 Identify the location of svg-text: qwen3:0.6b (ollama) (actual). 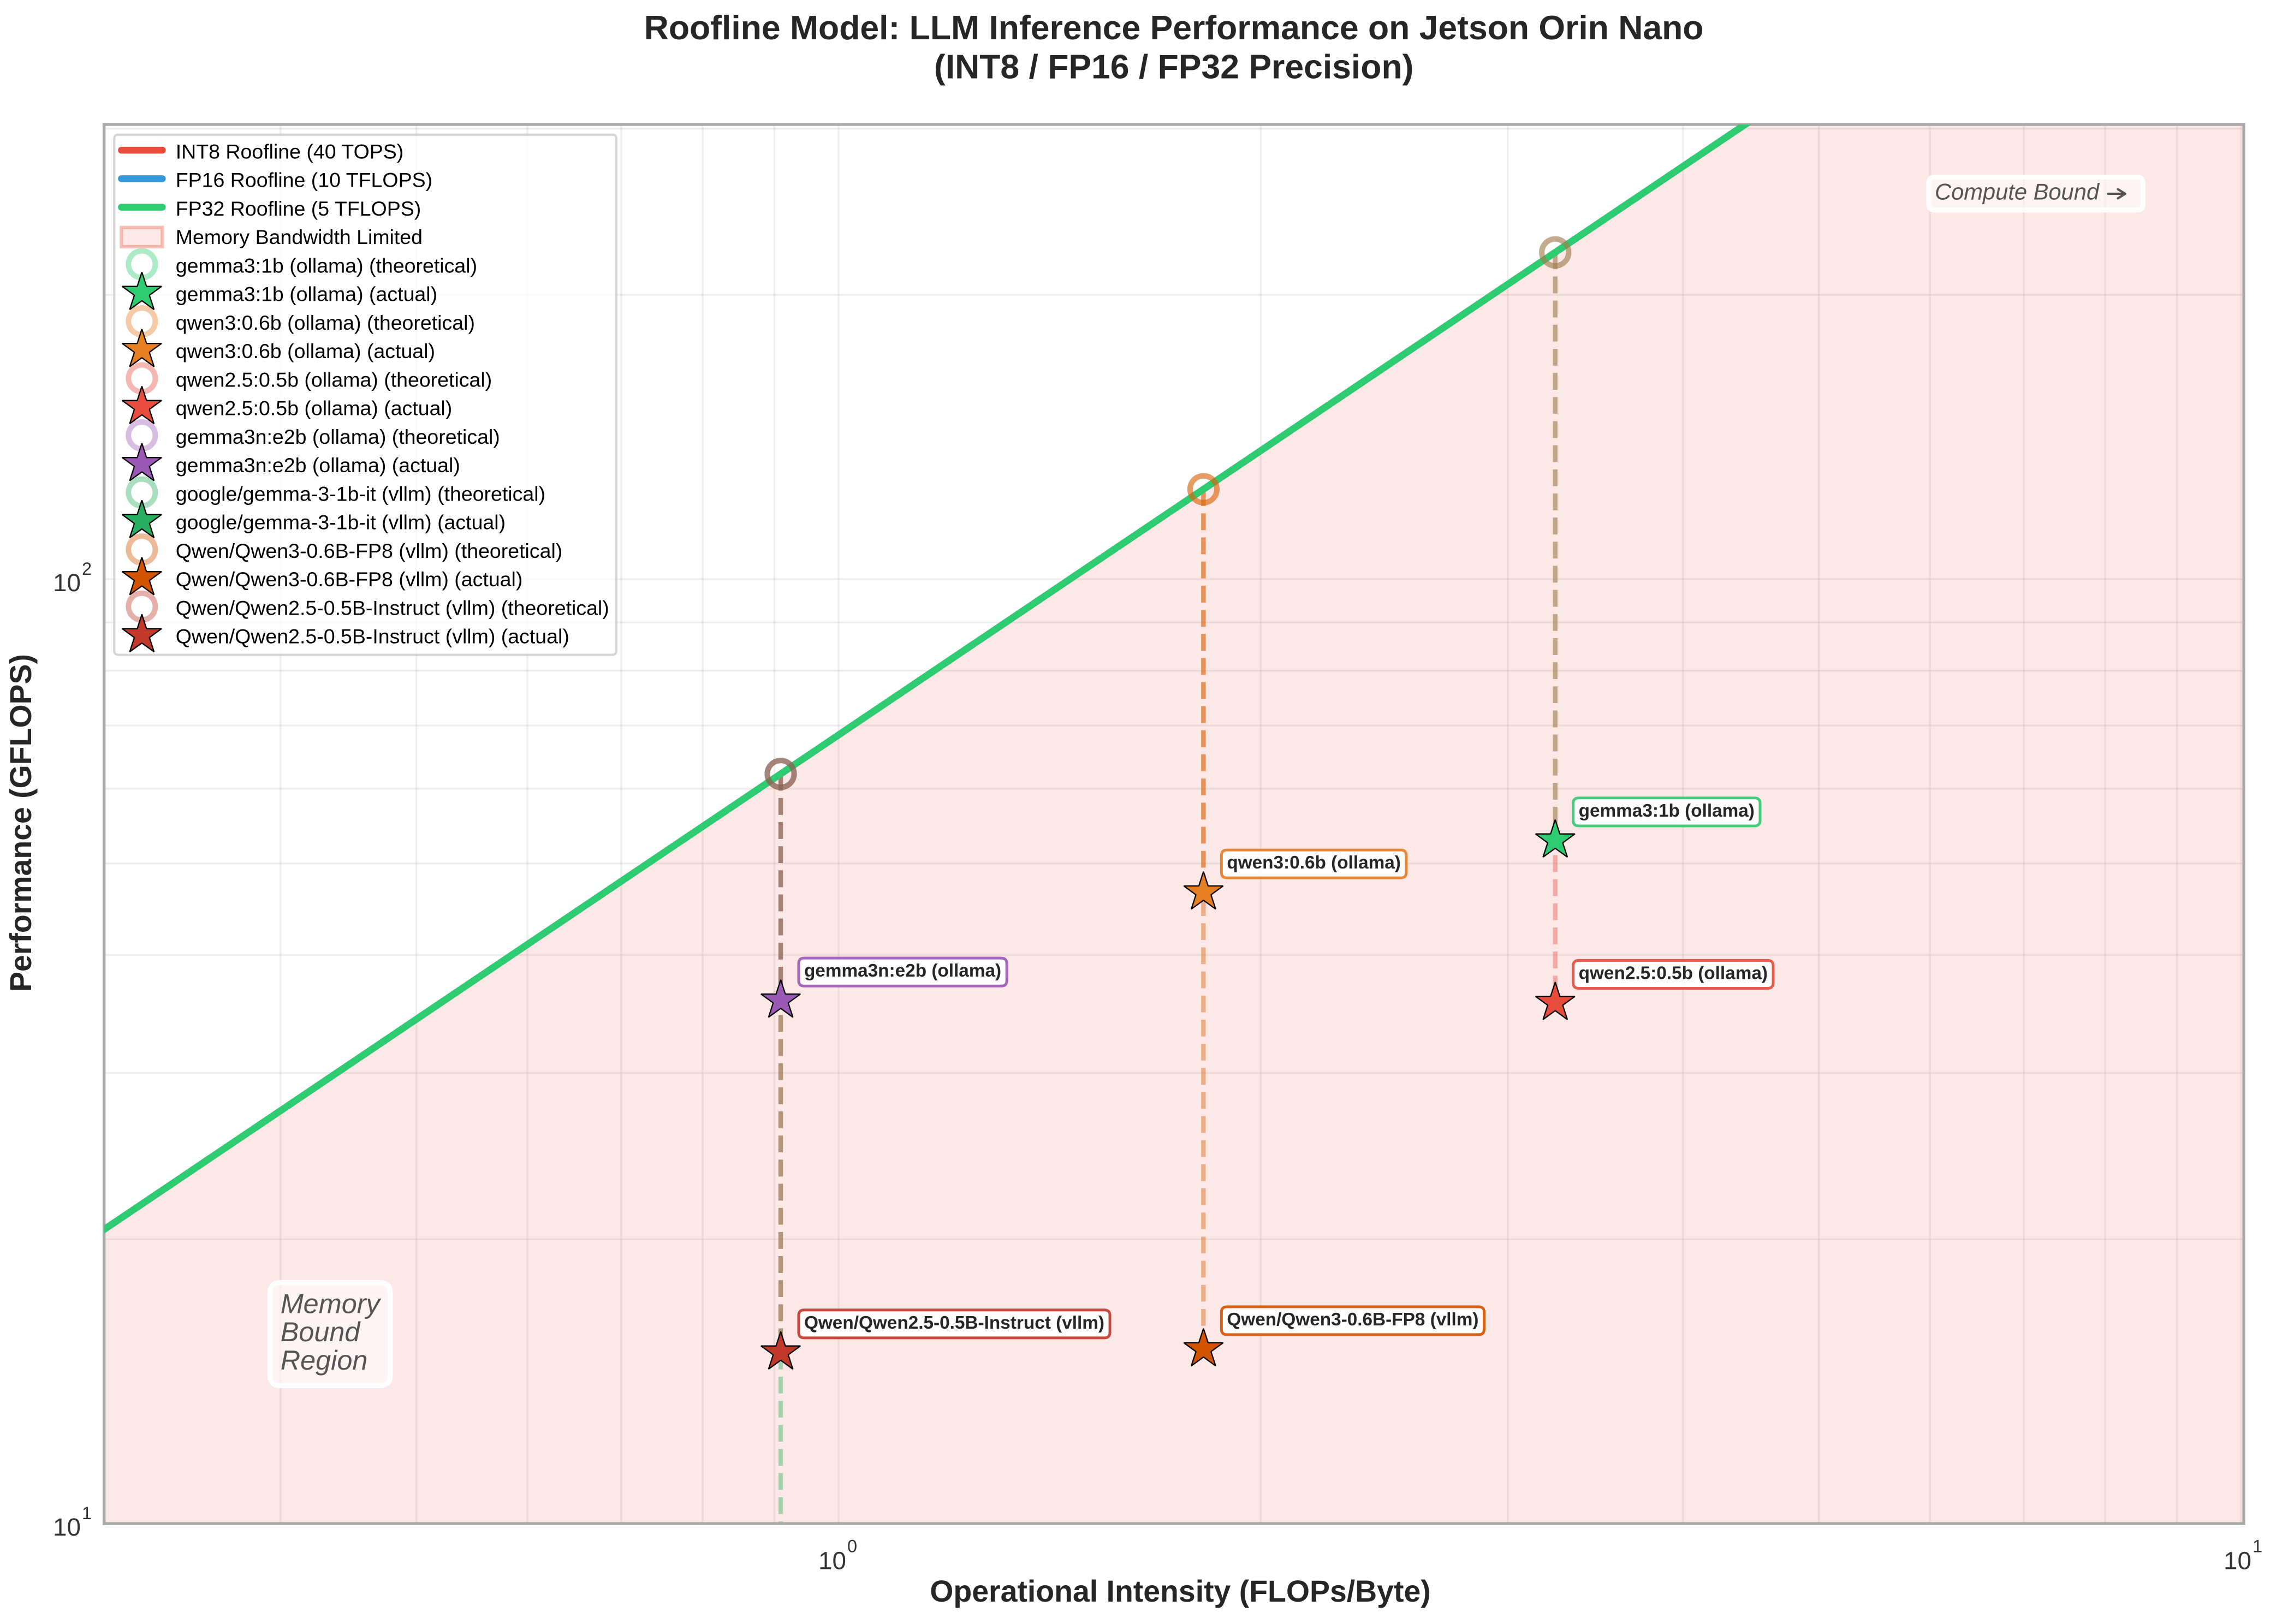
(305, 351).